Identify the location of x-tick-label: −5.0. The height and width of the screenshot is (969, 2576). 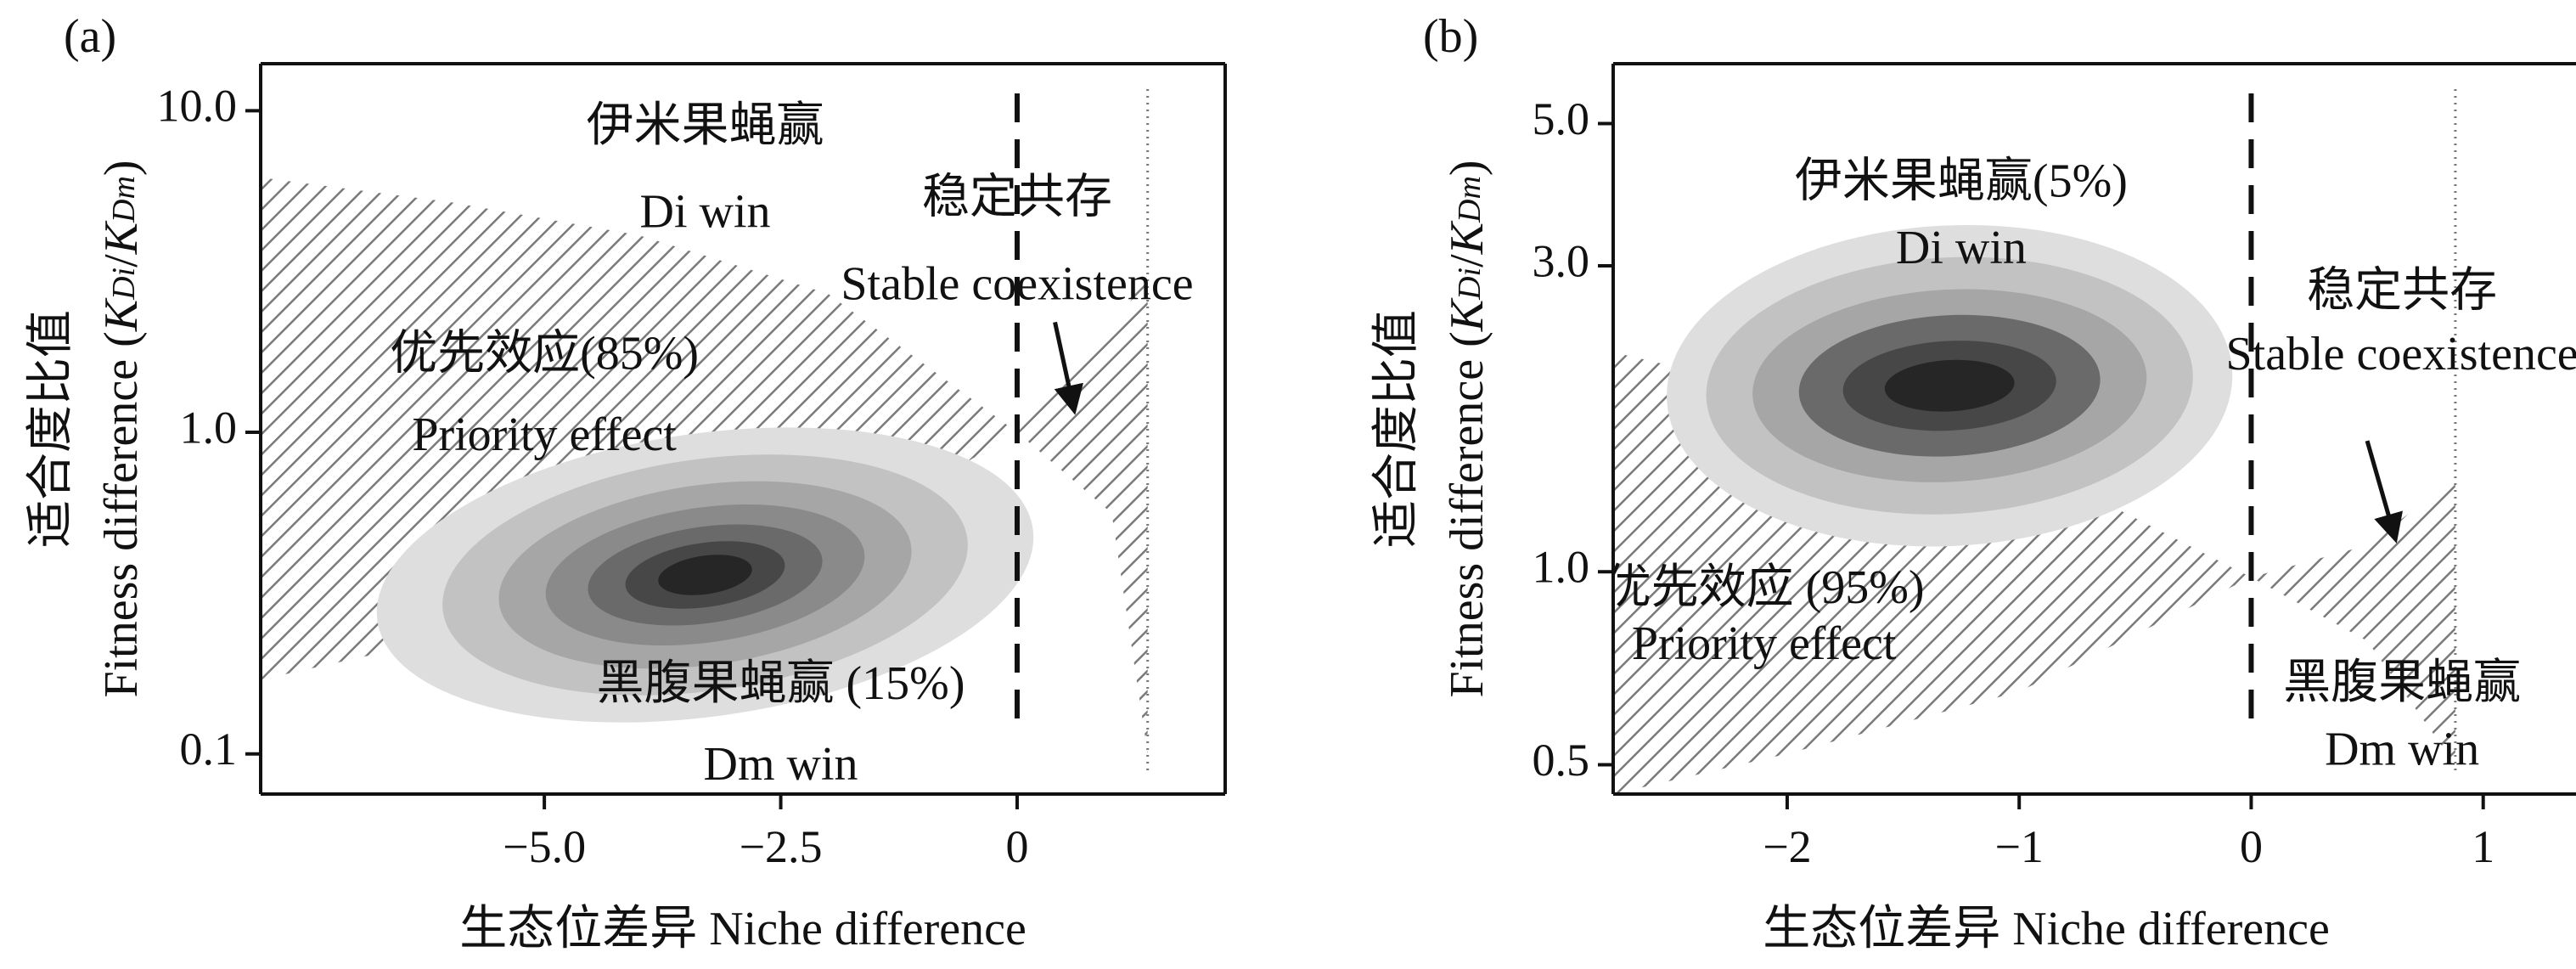
(544, 846).